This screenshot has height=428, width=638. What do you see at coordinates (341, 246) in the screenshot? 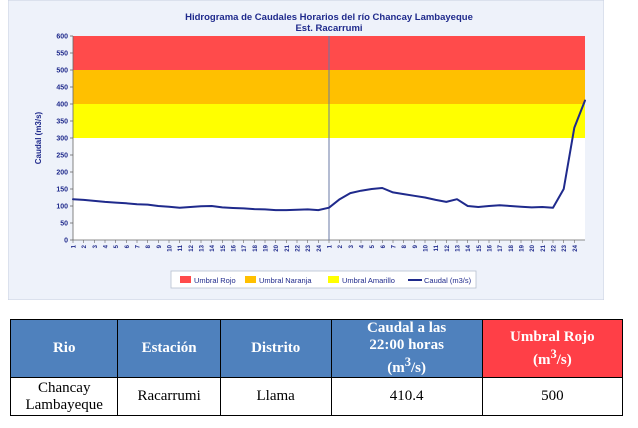
I see `x-tick-label-25: 2` at bounding box center [341, 246].